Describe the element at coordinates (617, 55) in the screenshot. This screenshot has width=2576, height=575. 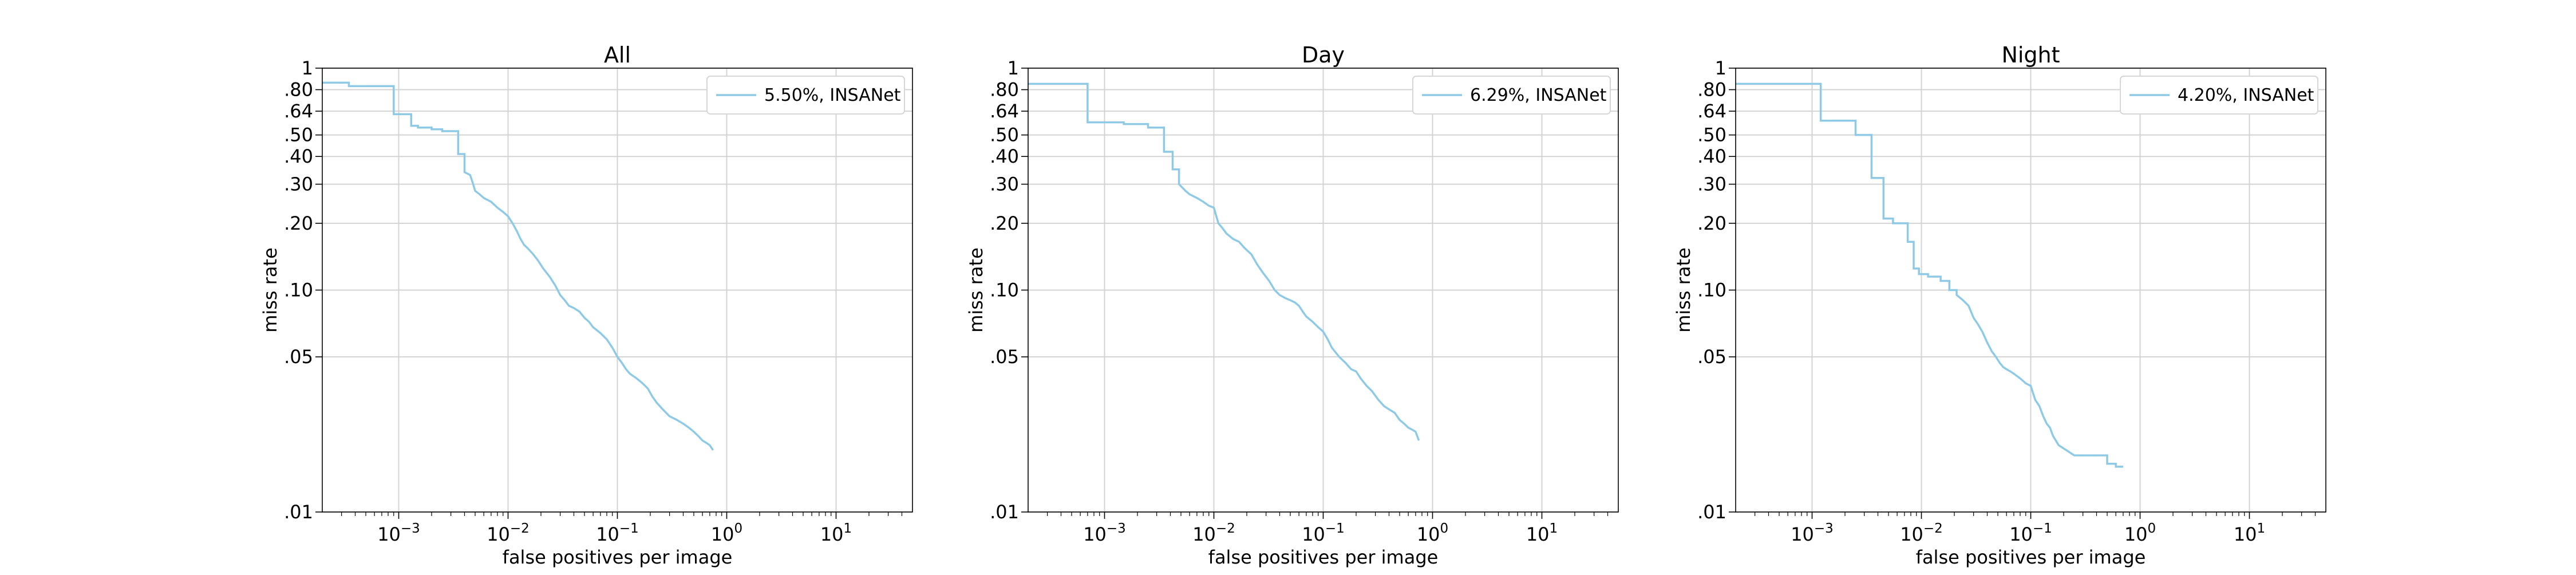
I see `chart-title: All` at that location.